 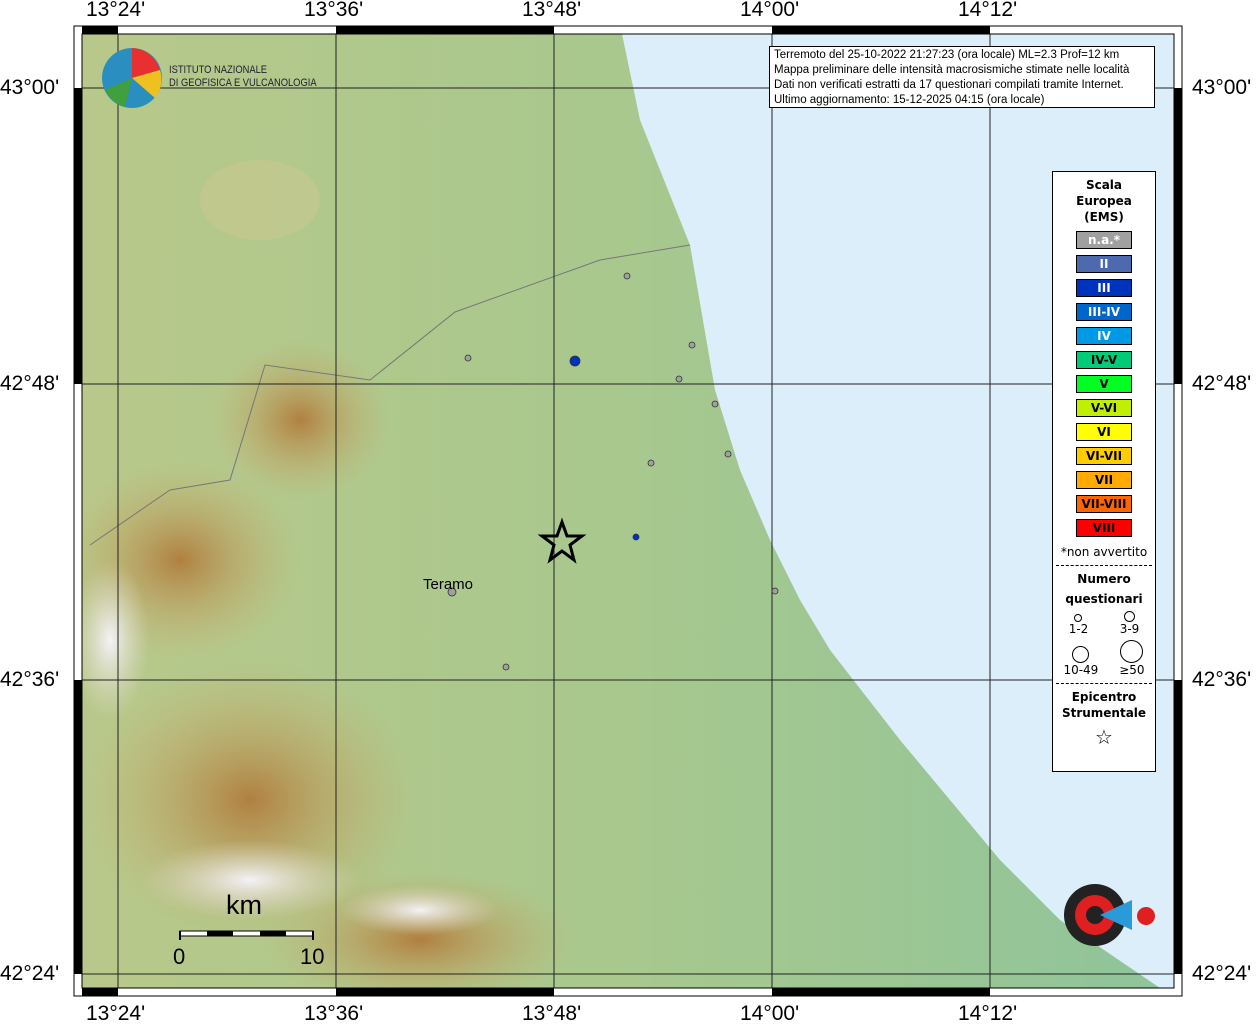 What do you see at coordinates (218, 70) in the screenshot?
I see `logo-line-1: ISTITUTO NAZIONALE` at bounding box center [218, 70].